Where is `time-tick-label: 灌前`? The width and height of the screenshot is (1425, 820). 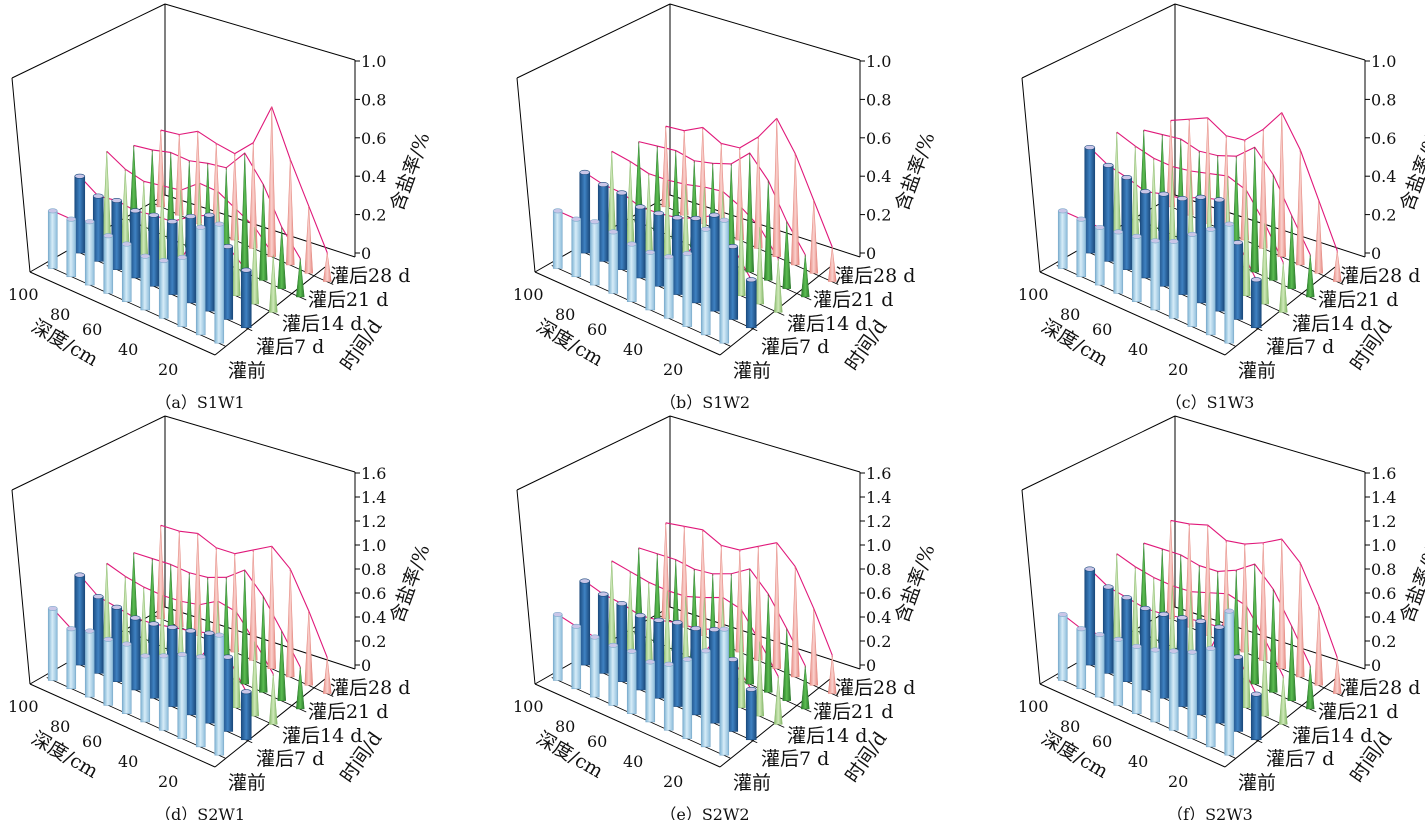
time-tick-label: 灌前 is located at coordinates (1257, 371).